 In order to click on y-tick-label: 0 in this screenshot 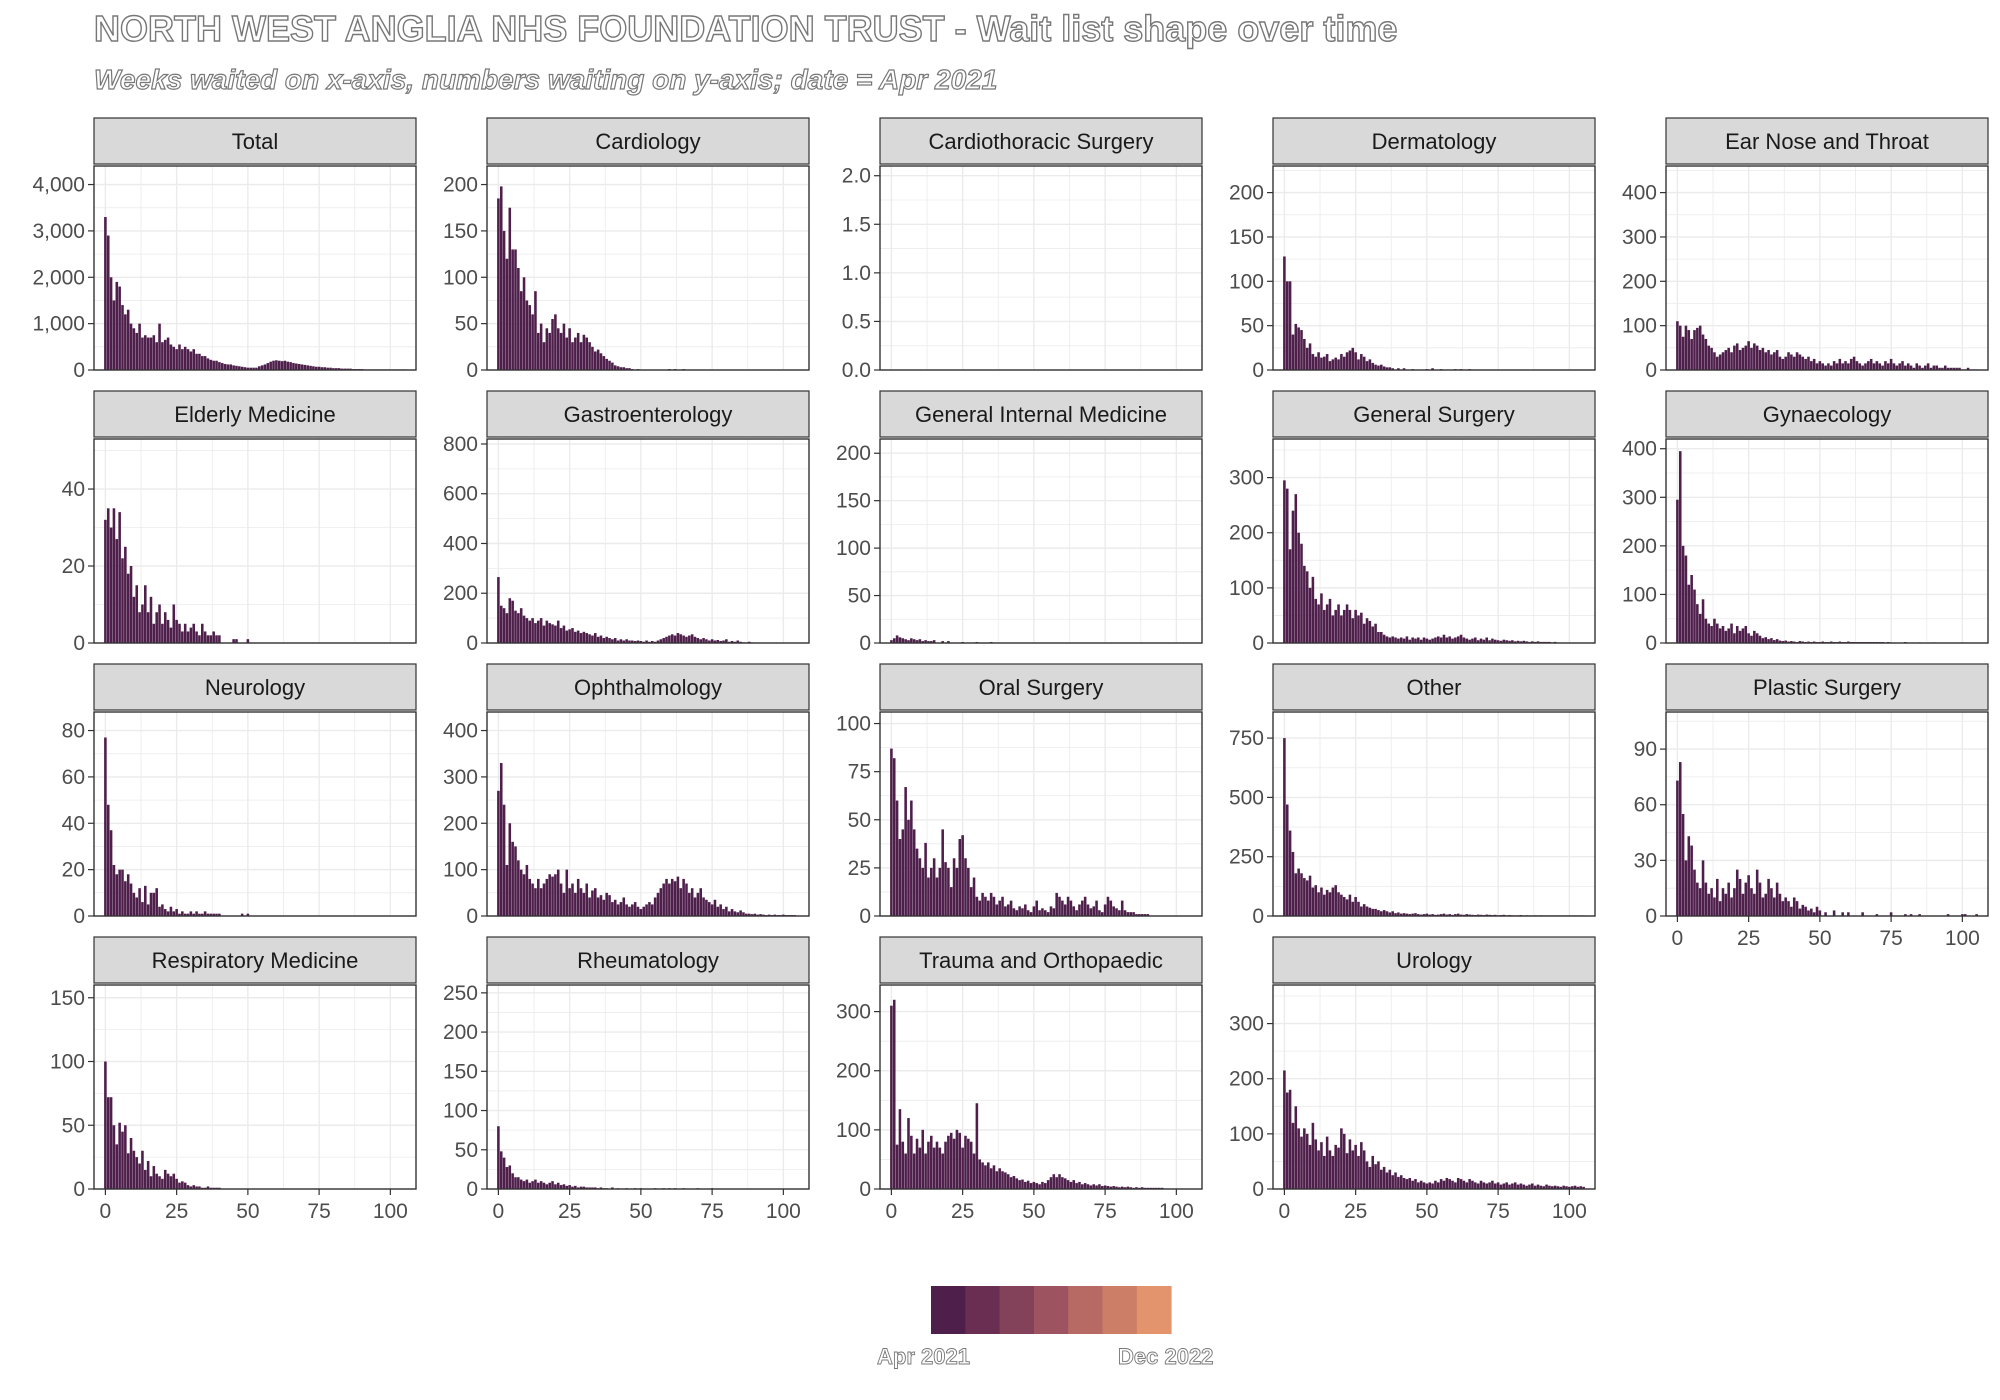, I will do `click(1258, 916)`.